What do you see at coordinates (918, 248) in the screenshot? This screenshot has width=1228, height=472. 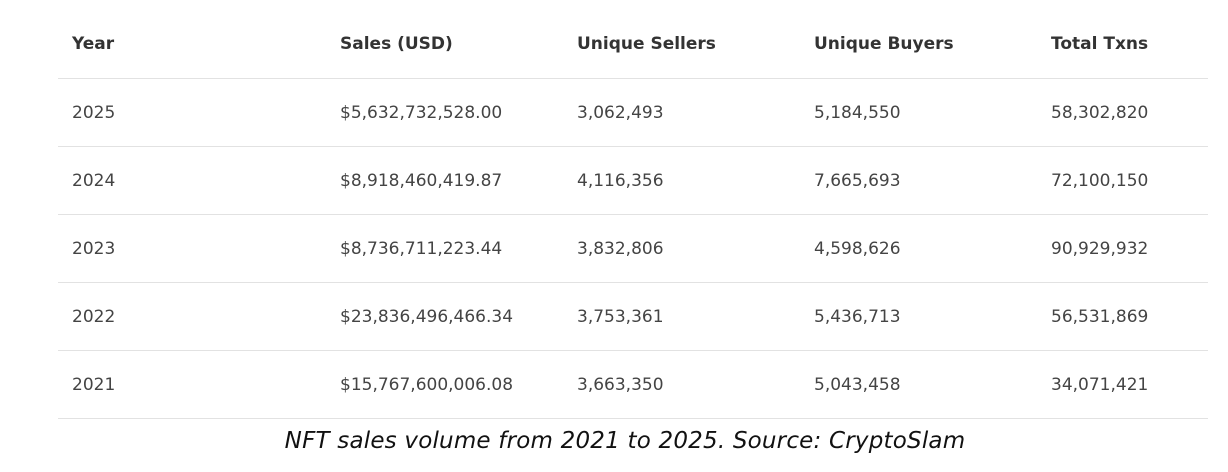 I see `cell-unique-buyers: 4,598,626` at bounding box center [918, 248].